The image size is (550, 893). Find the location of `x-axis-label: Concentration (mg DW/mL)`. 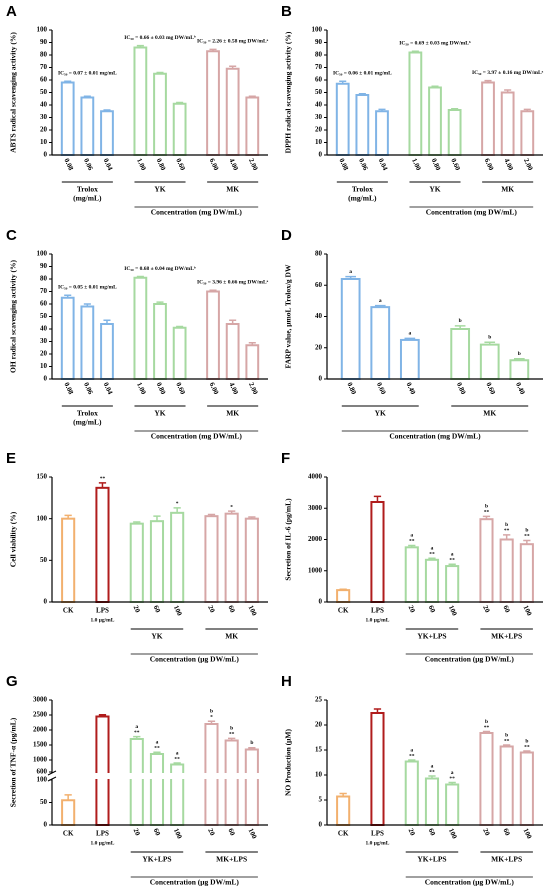

x-axis-label: Concentration (mg DW/mL) is located at coordinates (435, 436).